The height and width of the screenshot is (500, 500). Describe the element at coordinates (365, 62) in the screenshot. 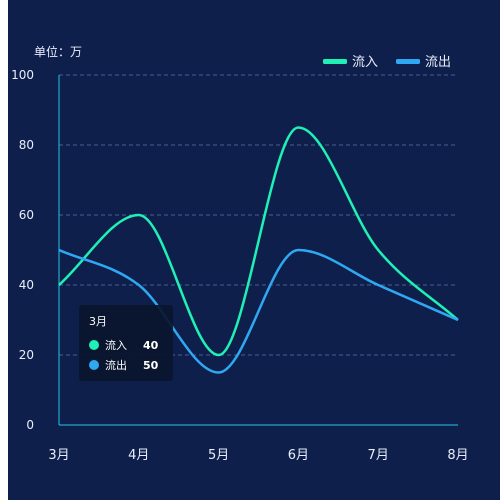

I see `legend-label: 流入` at that location.